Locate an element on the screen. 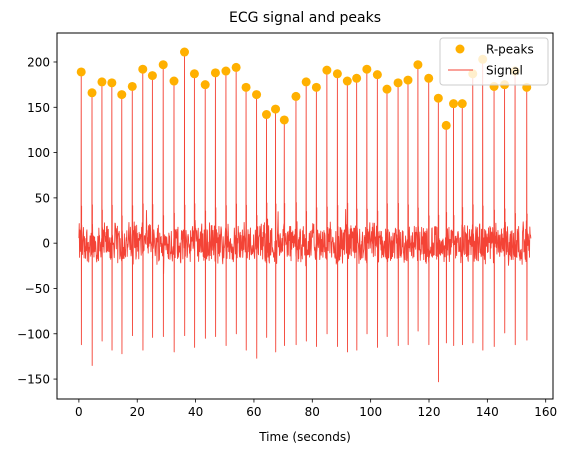 This screenshot has width=568, height=453. y-tick-label: 50 is located at coordinates (42, 198).